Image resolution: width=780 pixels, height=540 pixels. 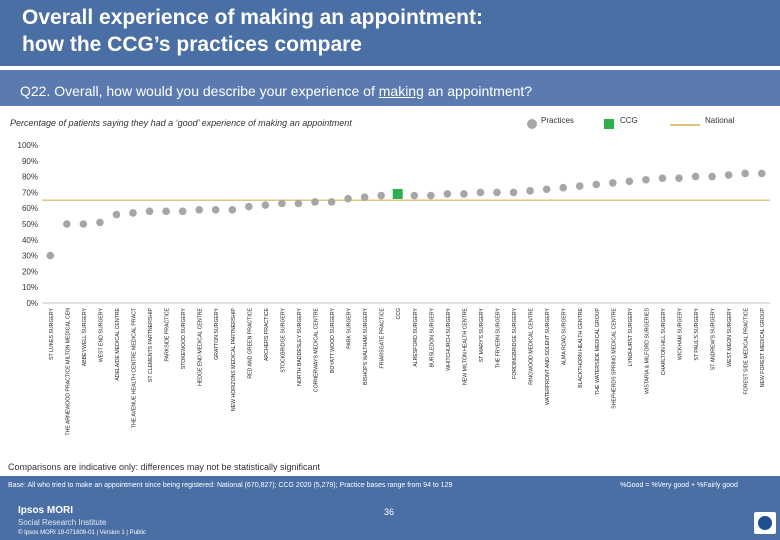 What do you see at coordinates (250, 342) in the screenshot?
I see `x-tick-label: RED AND GREEN PRACTICE` at bounding box center [250, 342].